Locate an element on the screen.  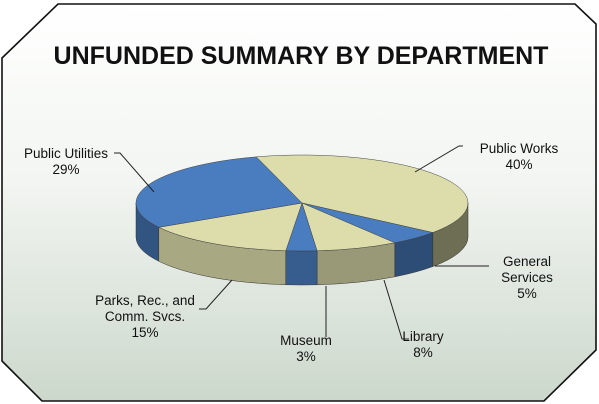
leader-line-library is located at coordinates (396, 309).